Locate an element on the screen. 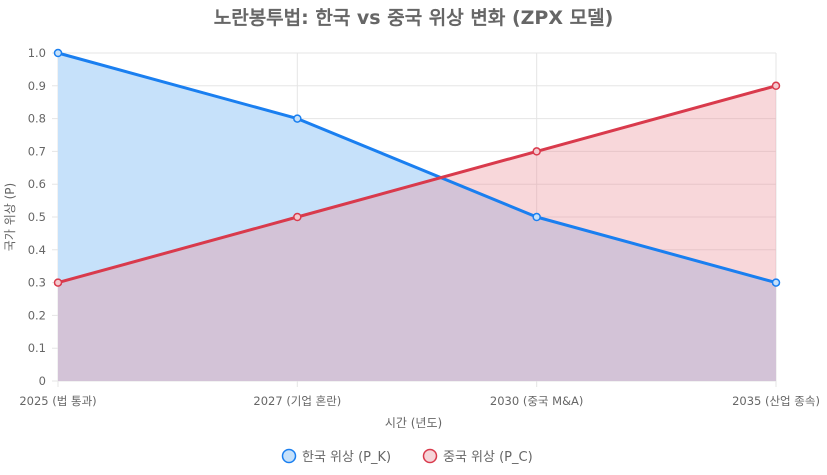 The width and height of the screenshot is (827, 475). y-axis-title: 국가 위상 (P) is located at coordinates (10, 217).